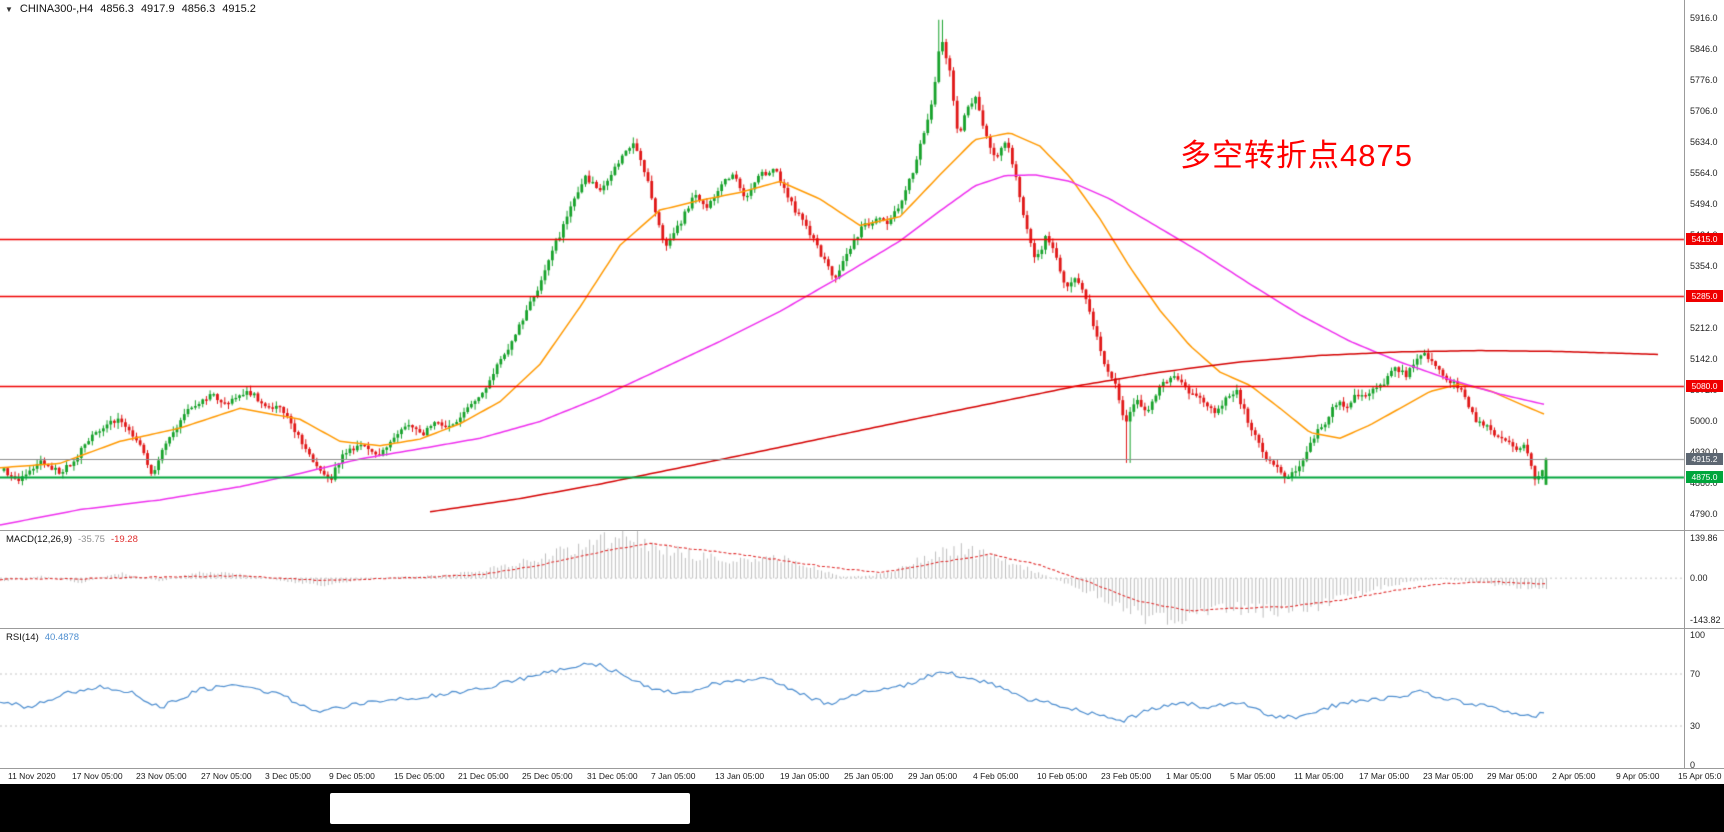  What do you see at coordinates (1704, 110) in the screenshot?
I see `price-axis-label: 5706.0` at bounding box center [1704, 110].